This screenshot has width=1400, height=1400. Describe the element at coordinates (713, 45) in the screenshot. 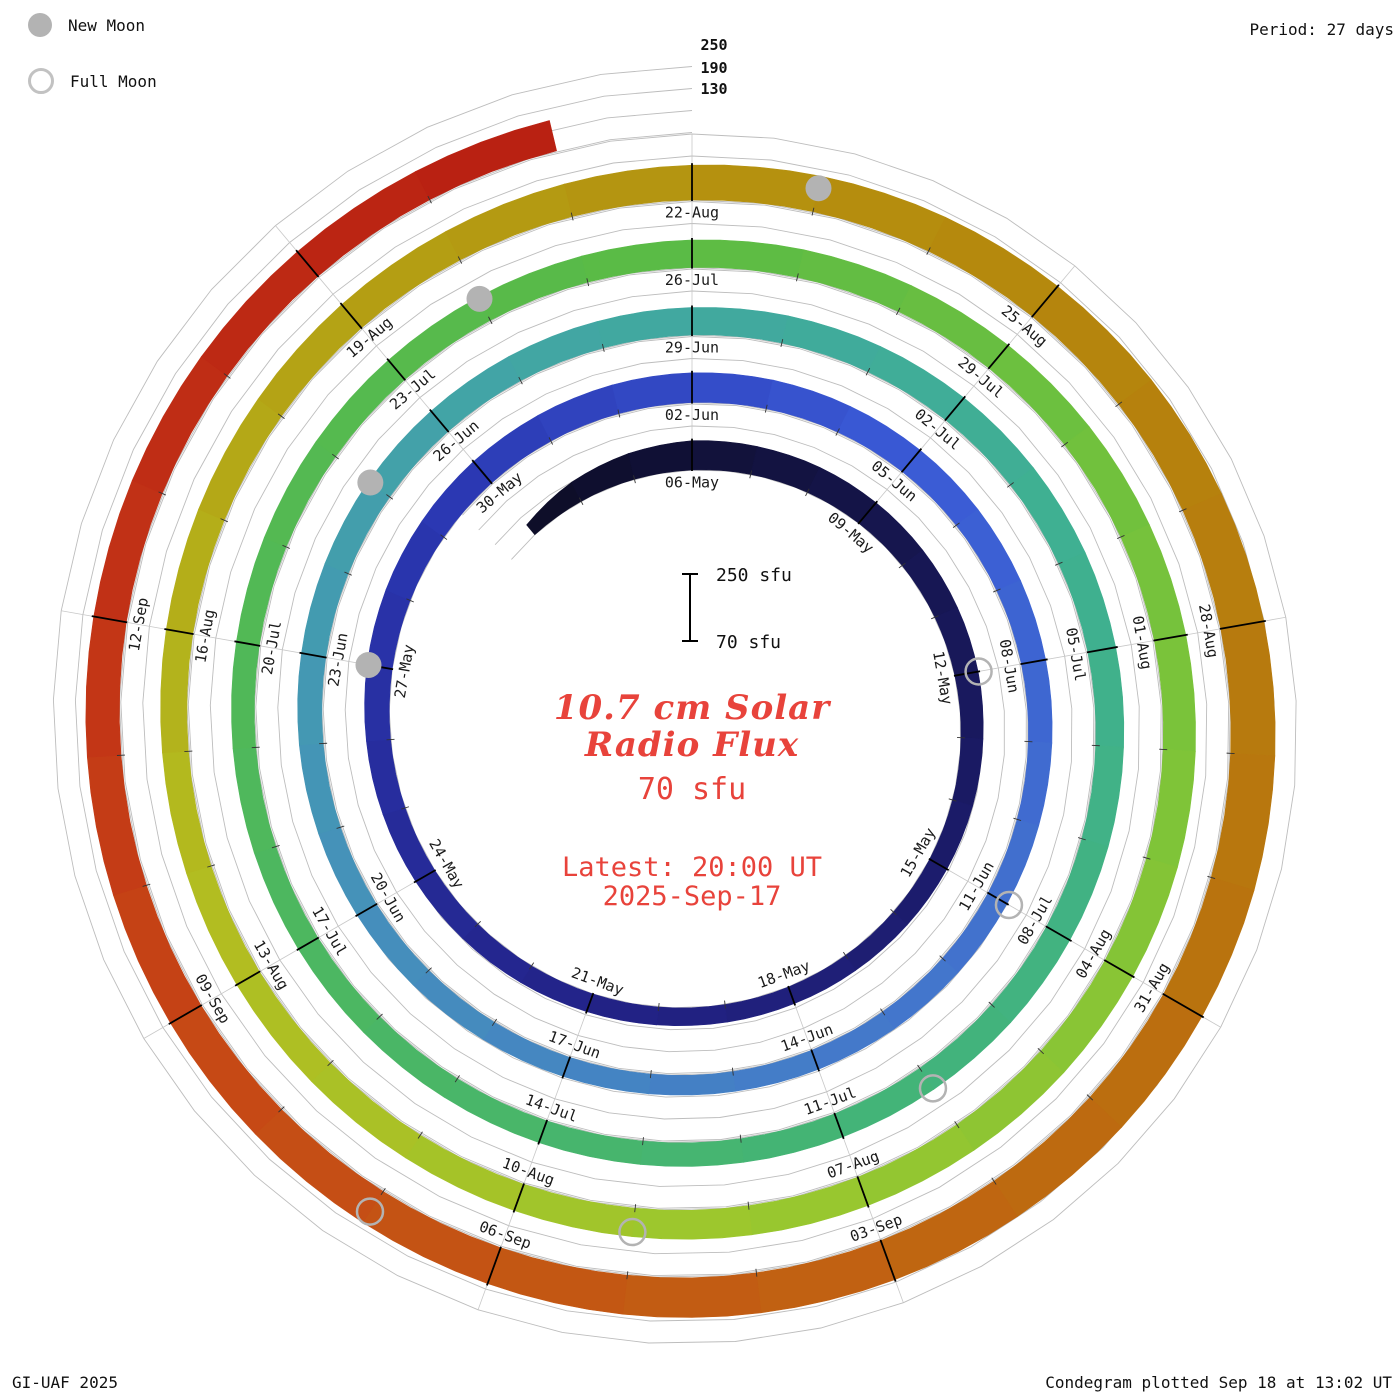

I see `radial-gridline-label: 250` at that location.